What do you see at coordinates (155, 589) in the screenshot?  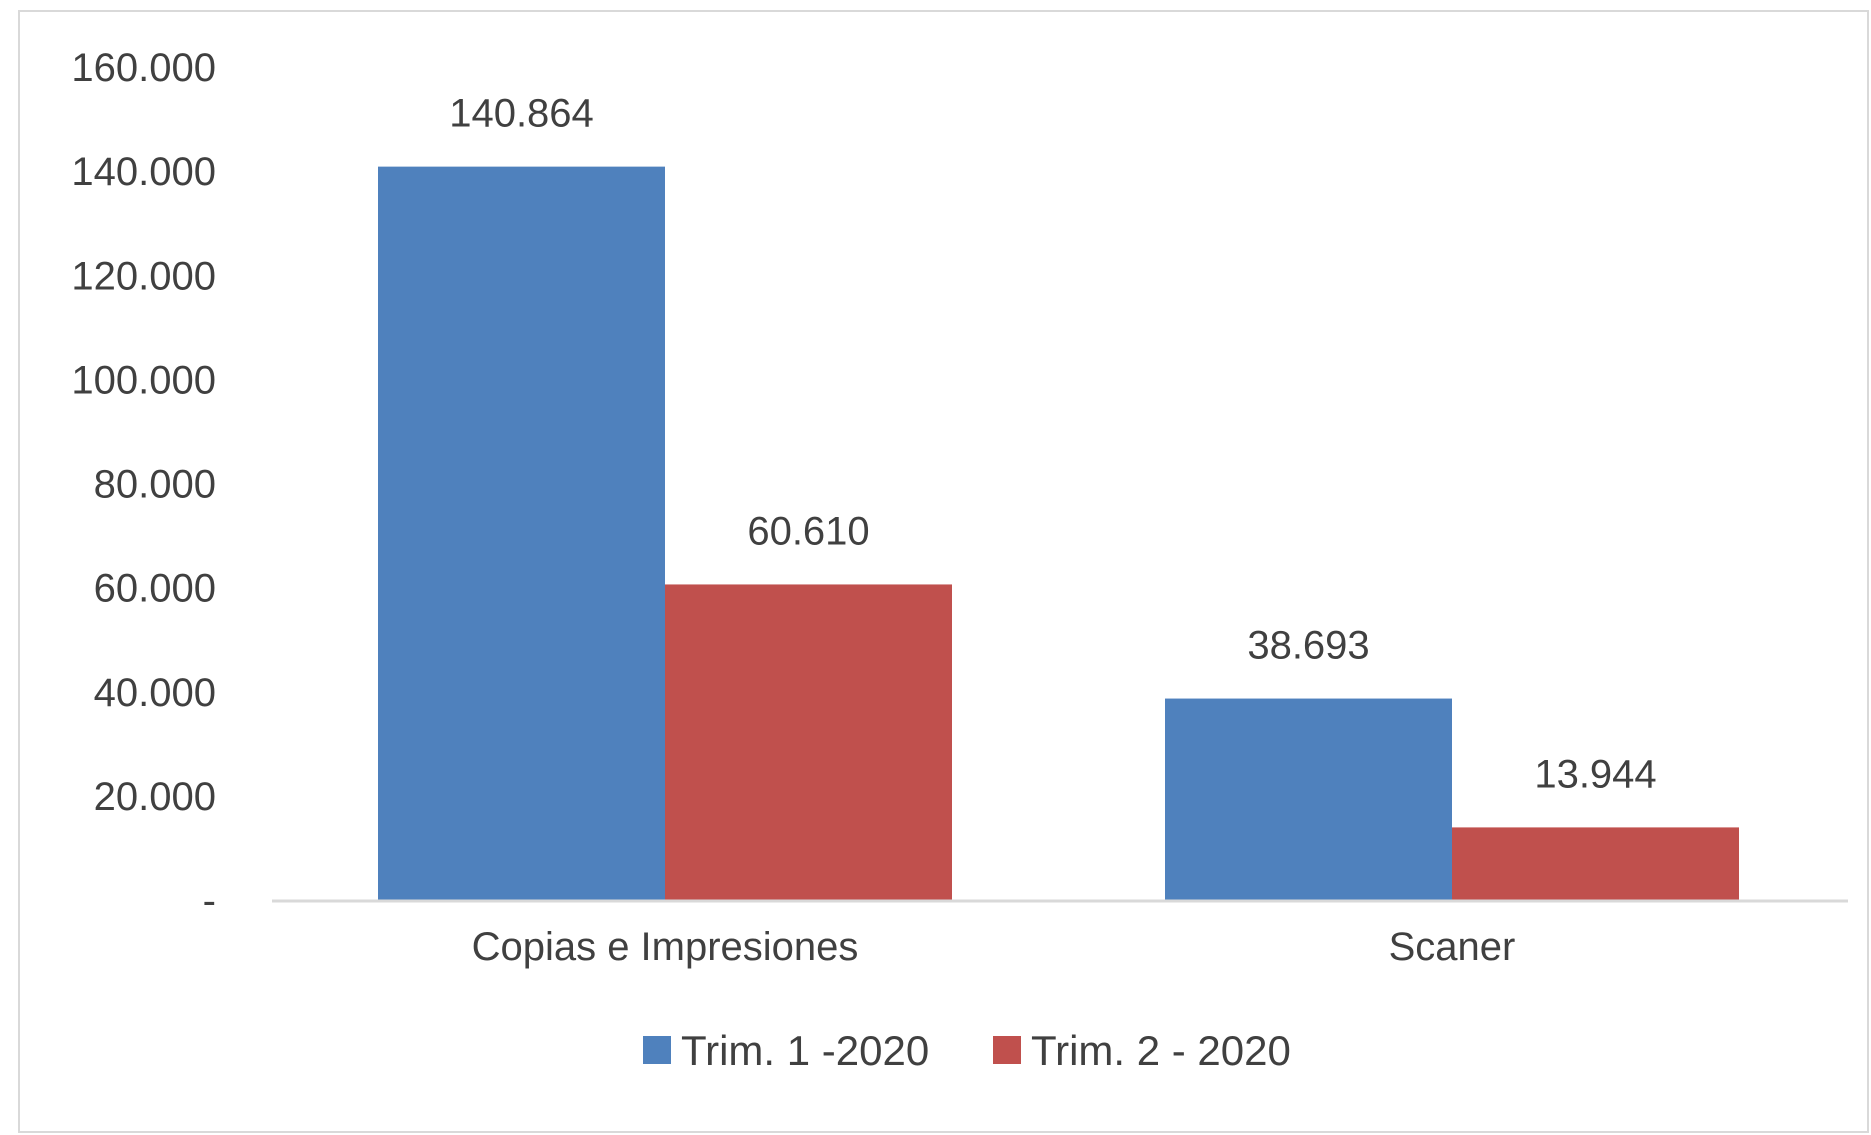 I see `y-tick-label-3: 60.000` at bounding box center [155, 589].